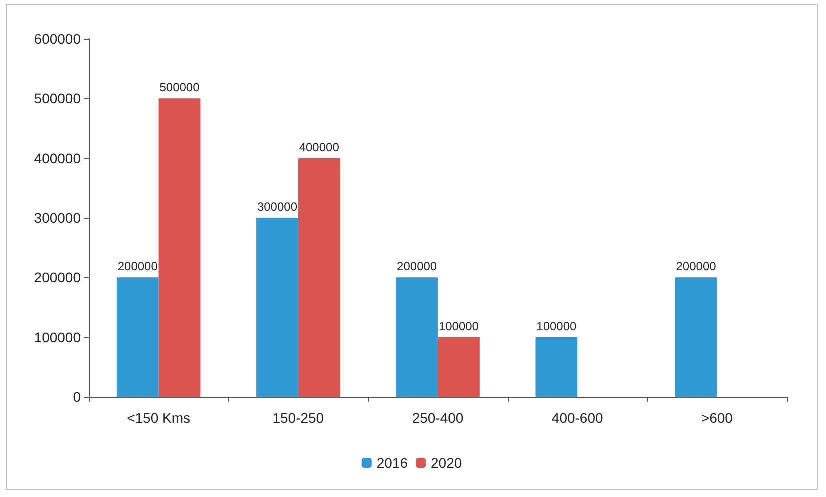  What do you see at coordinates (58, 278) in the screenshot?
I see `y-tick-label: 200000` at bounding box center [58, 278].